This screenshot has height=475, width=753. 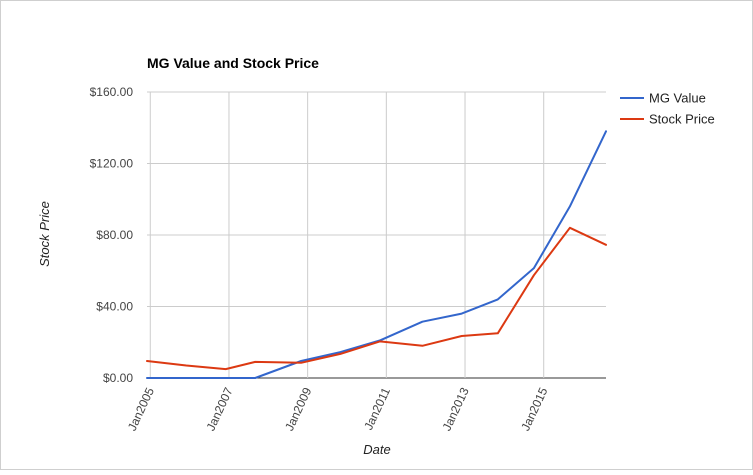 I want to click on y-tick-label: $80.00, so click(x=114, y=235).